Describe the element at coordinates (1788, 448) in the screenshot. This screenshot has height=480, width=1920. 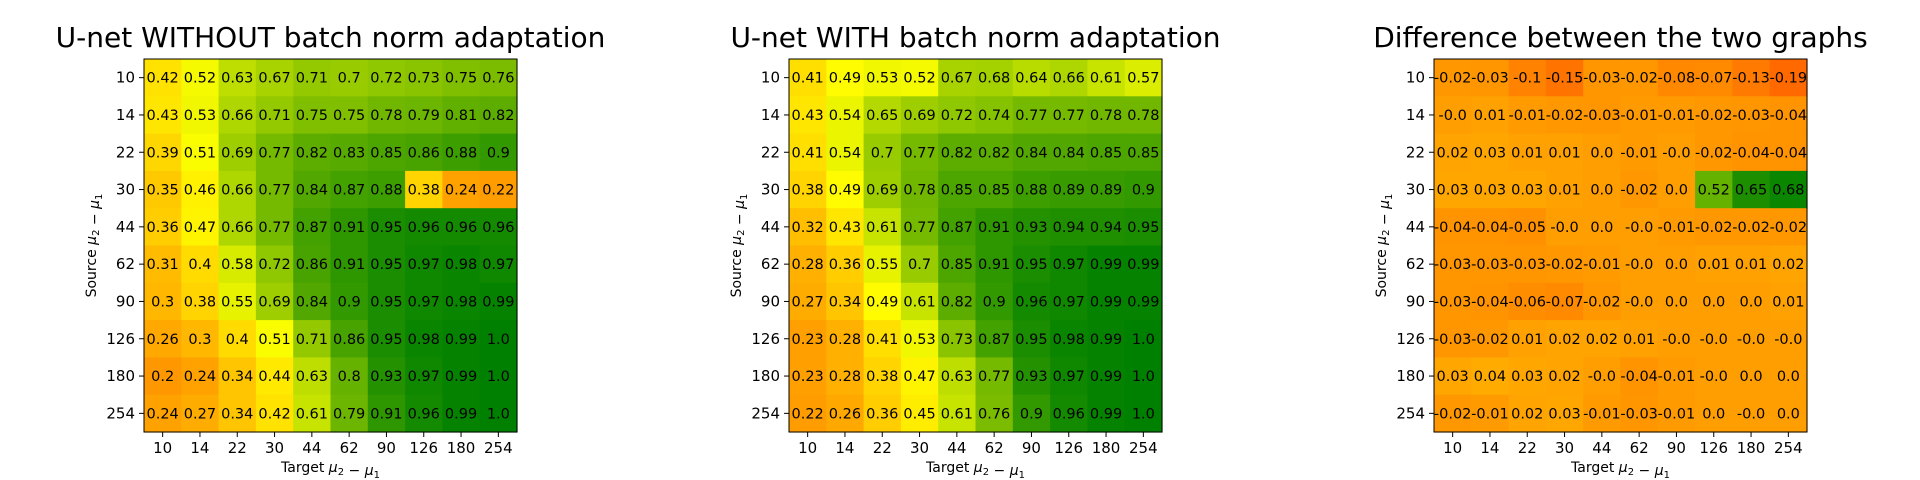
I see `x-tick-label: 254` at that location.